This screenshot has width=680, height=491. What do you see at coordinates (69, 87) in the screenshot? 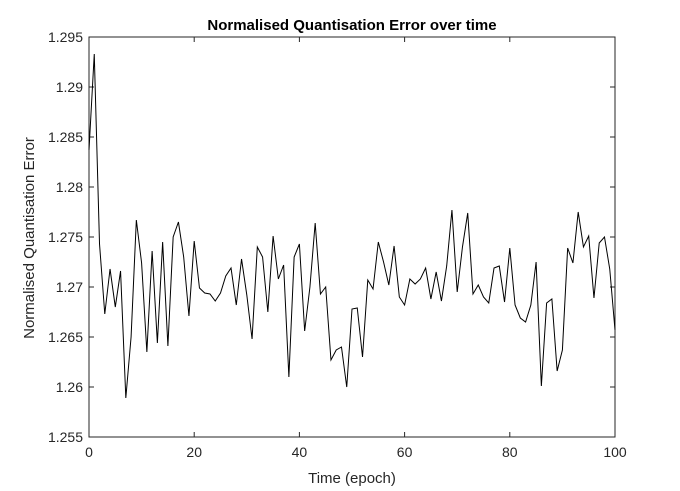
I see `y-tick-label: 1.29` at bounding box center [69, 87].